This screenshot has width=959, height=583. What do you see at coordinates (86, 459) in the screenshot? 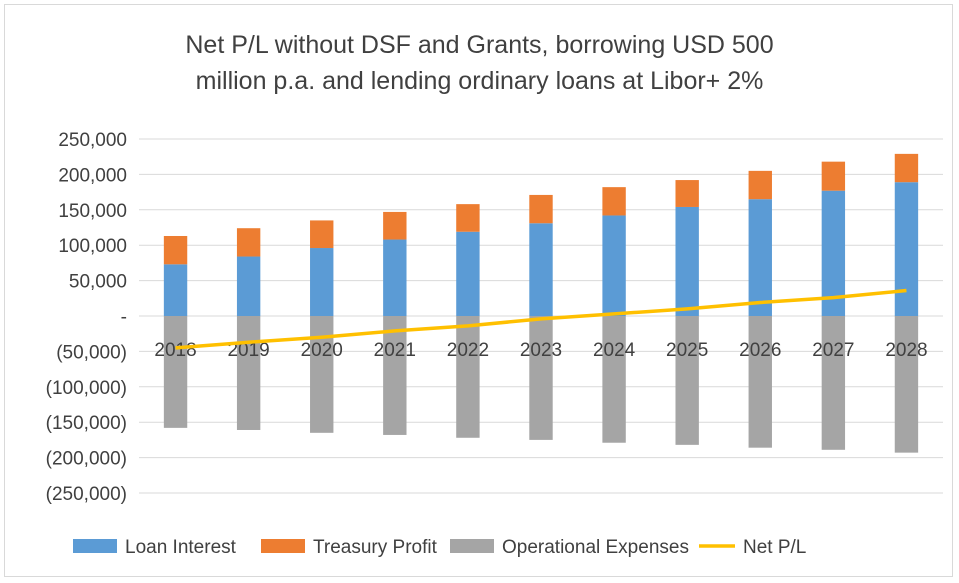
I see `y-tick-label: (200,000)` at bounding box center [86, 459].